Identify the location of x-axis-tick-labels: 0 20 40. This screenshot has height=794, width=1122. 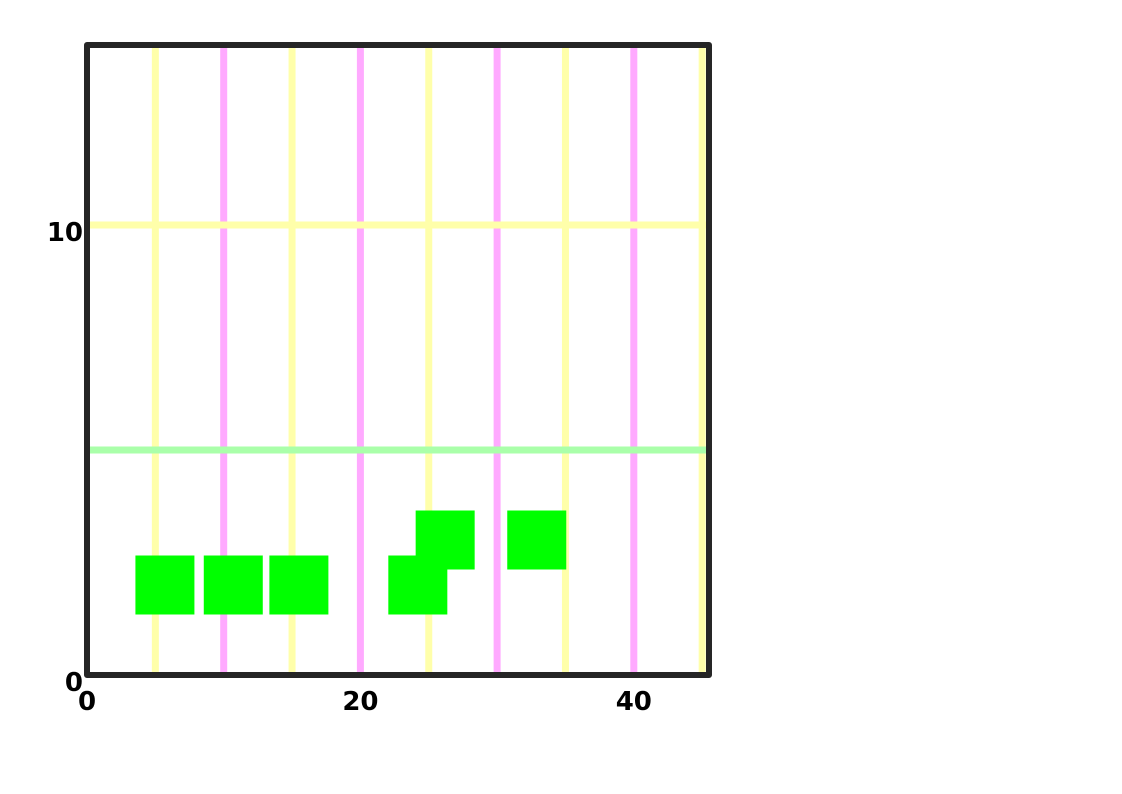
(365, 702).